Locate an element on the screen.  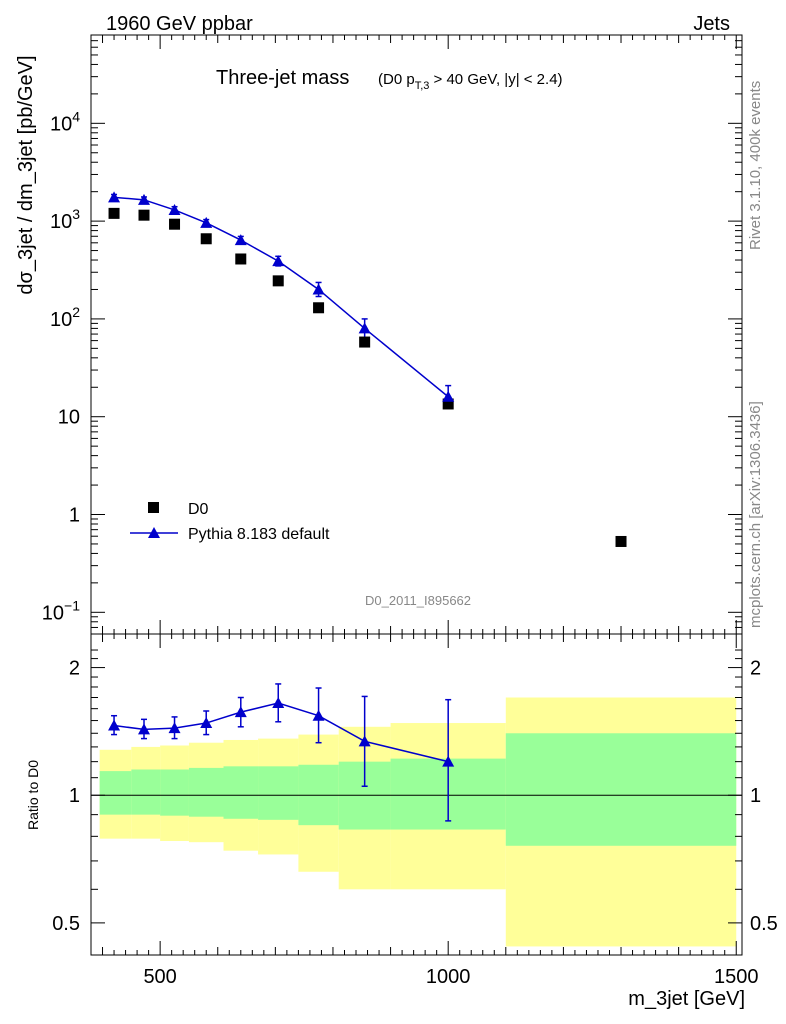
main-ytick-label: 10⁻¹ is located at coordinates (61, 610).